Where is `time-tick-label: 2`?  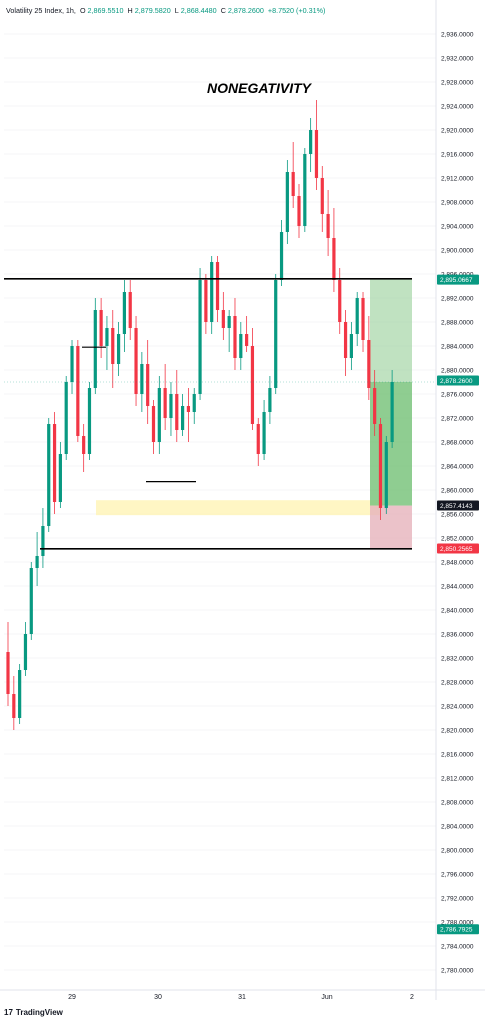 time-tick-label: 2 is located at coordinates (412, 997).